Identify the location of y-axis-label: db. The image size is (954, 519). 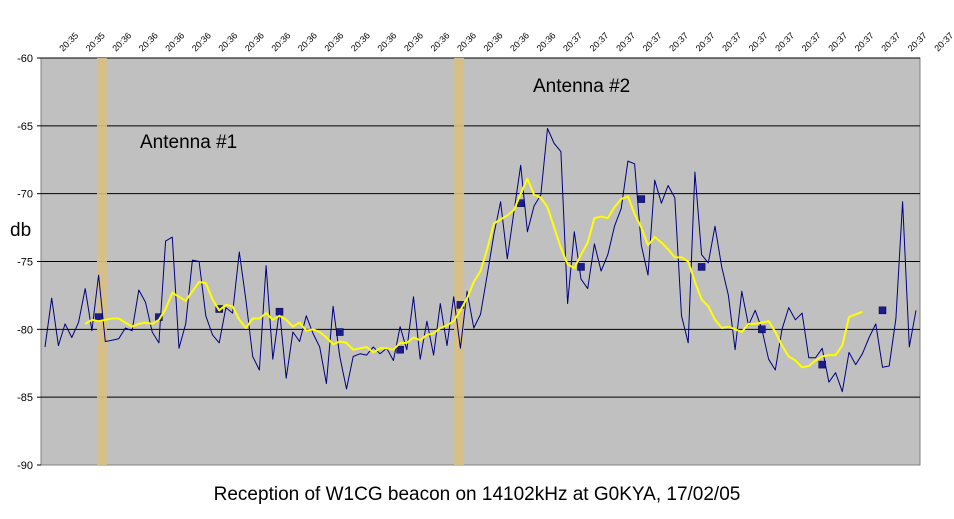
(20, 230).